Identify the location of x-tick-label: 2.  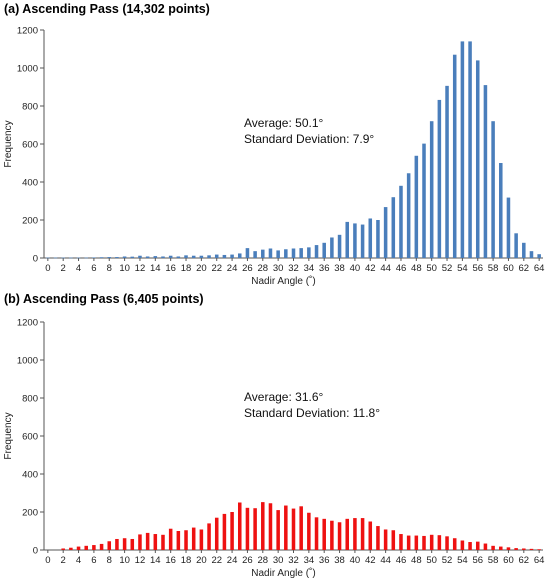
(63, 560).